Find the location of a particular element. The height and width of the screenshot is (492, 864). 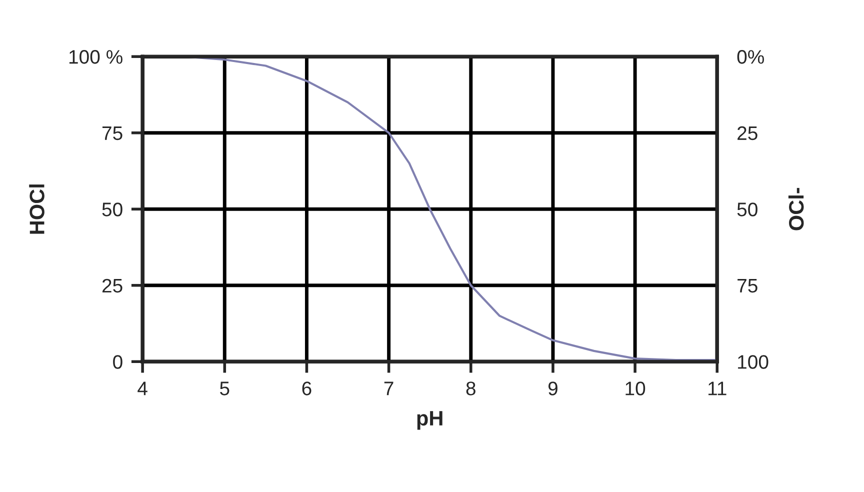

x-tick-label: 7 is located at coordinates (389, 389).